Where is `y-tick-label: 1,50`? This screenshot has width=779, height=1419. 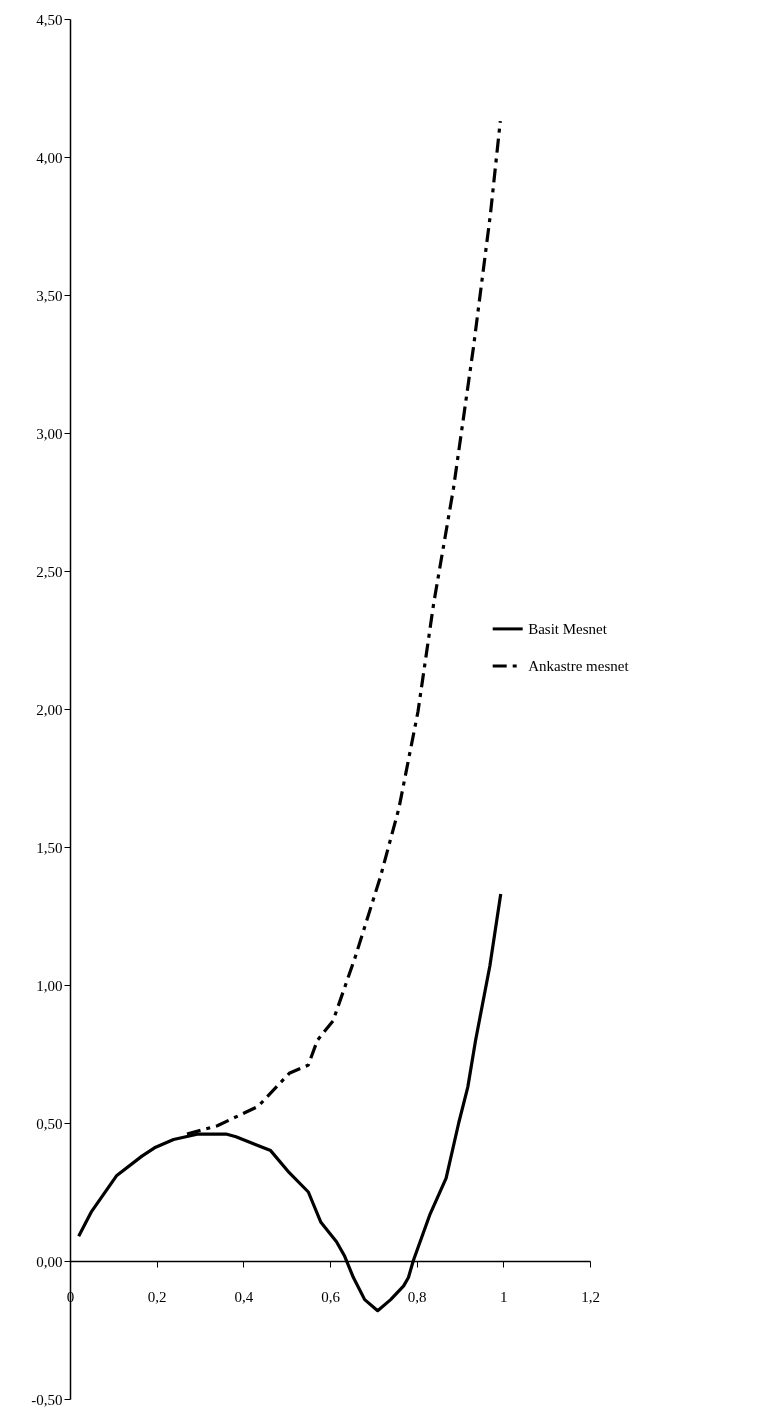 y-tick-label: 1,50 is located at coordinates (49, 847).